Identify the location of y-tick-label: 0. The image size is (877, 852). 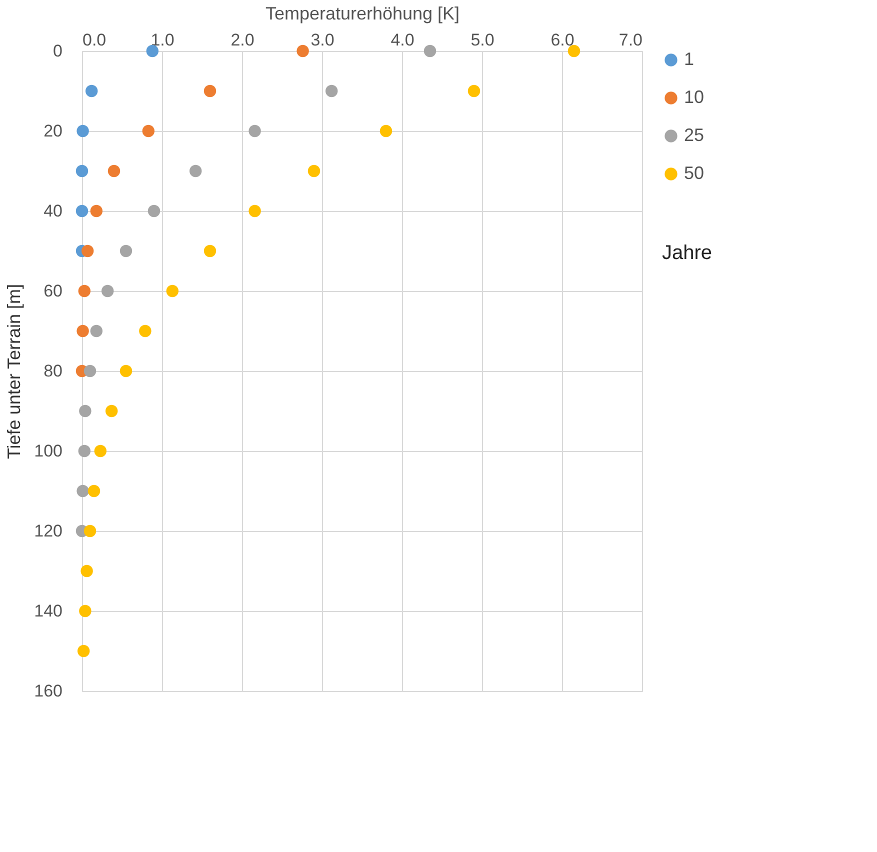
(57, 51).